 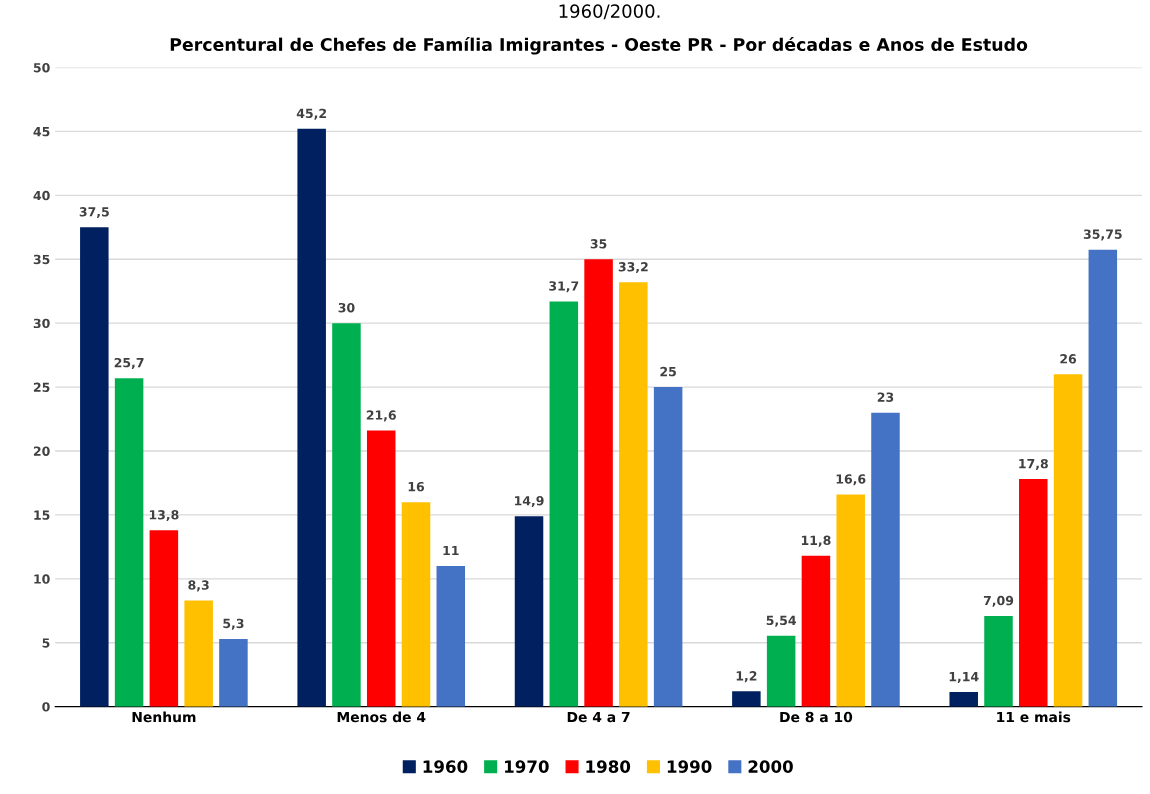 I want to click on x-tick-label: De 8 a 10, so click(x=816, y=717).